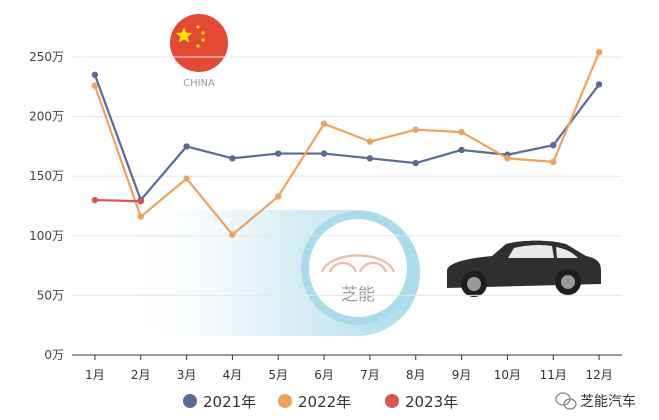 The image size is (659, 420). I want to click on wechat-icon, so click(566, 401).